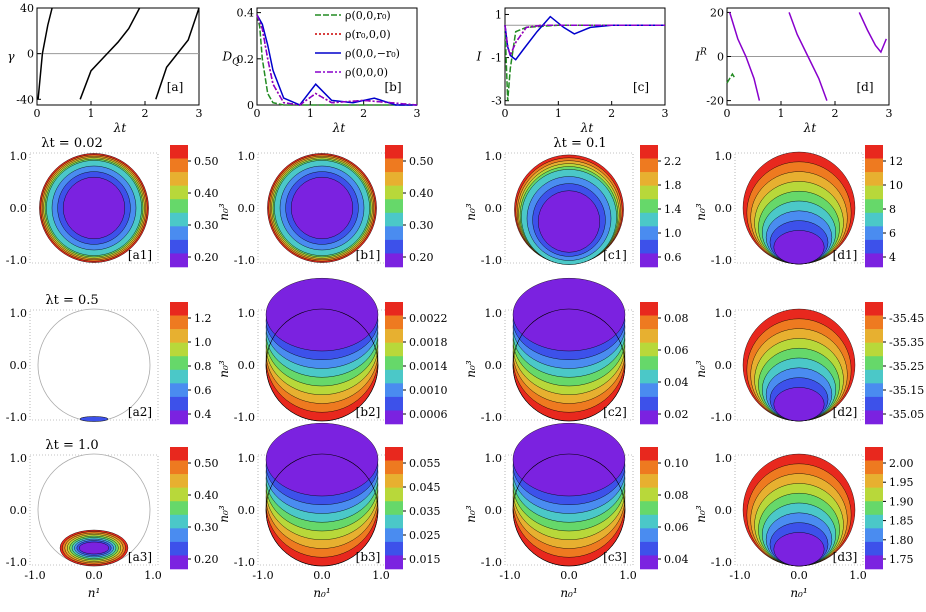 Image resolution: width=926 pixels, height=612 pixels. I want to click on panel-label: [d], so click(864, 87).